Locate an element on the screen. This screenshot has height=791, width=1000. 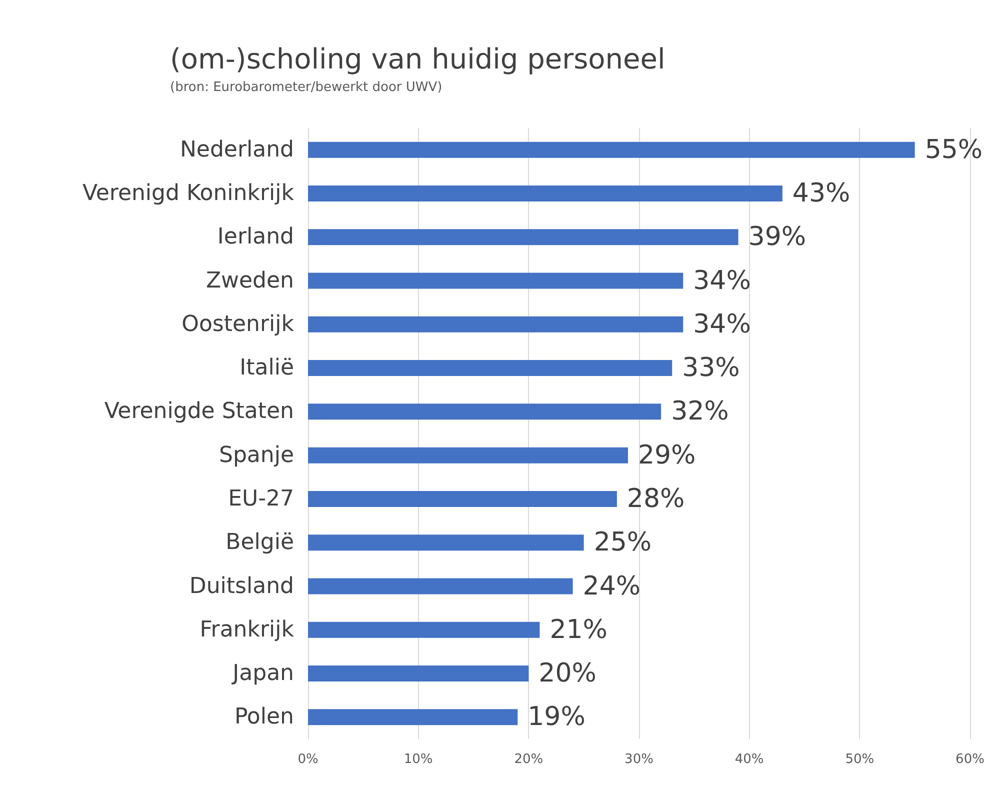
x-tick-label: 30% is located at coordinates (639, 759).